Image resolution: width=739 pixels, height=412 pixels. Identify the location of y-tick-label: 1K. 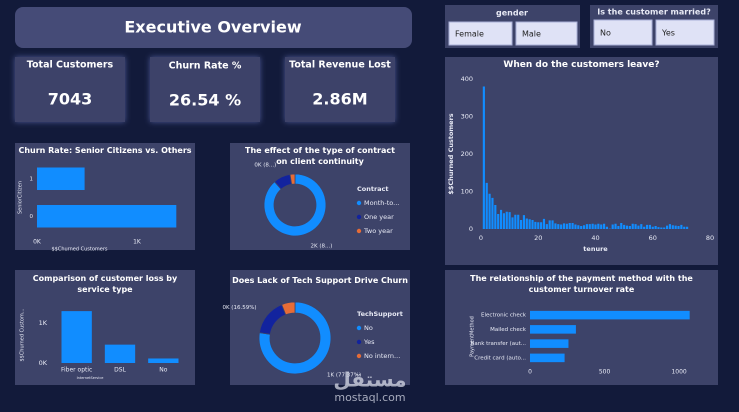
(43, 323).